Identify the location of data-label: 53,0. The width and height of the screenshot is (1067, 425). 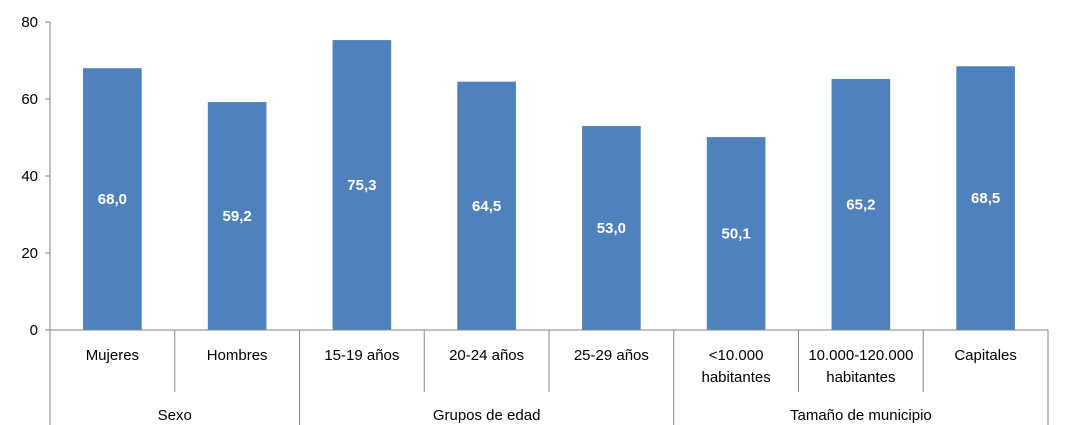
(611, 228).